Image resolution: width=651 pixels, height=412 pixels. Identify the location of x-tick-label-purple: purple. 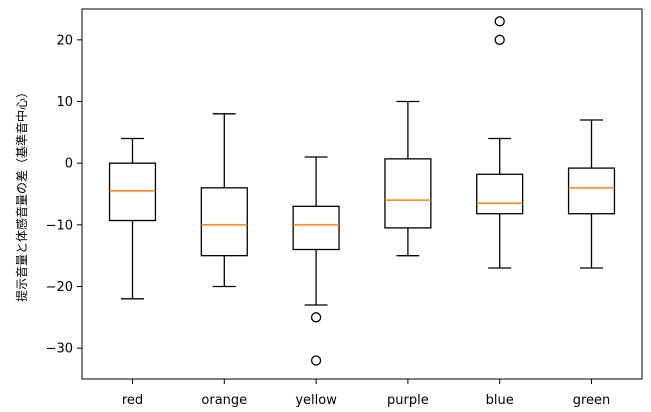
(408, 400).